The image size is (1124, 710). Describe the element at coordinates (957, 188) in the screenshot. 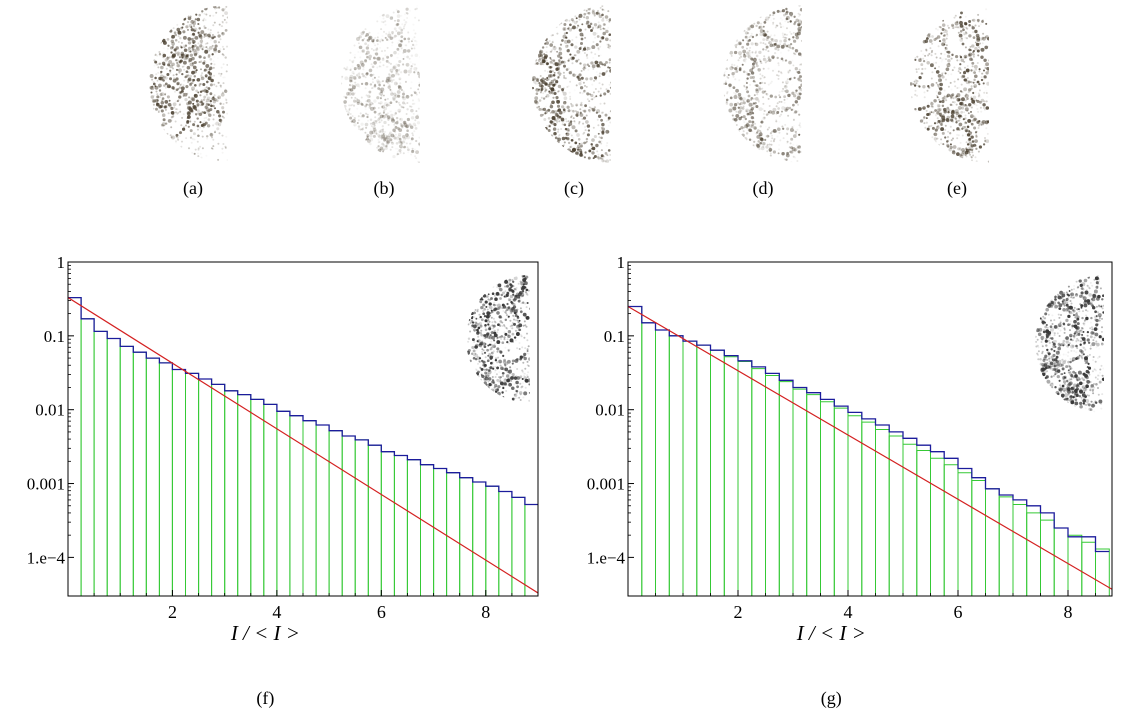

I see `pattern-label-e: (e)` at that location.